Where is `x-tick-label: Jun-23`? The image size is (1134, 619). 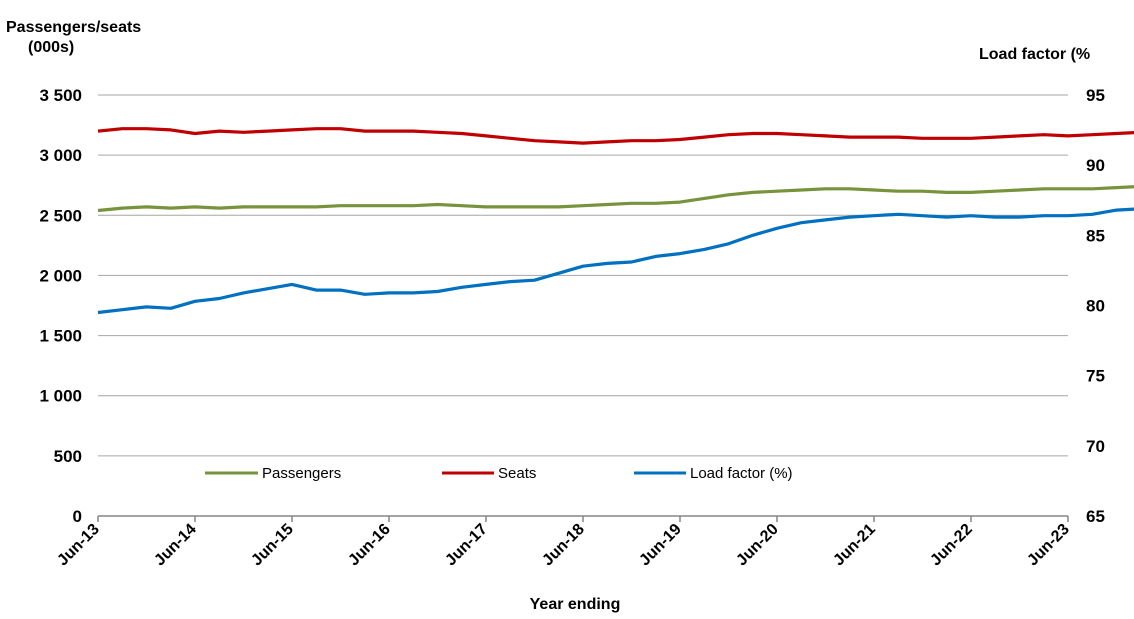
x-tick-label: Jun-23 is located at coordinates (1048, 545).